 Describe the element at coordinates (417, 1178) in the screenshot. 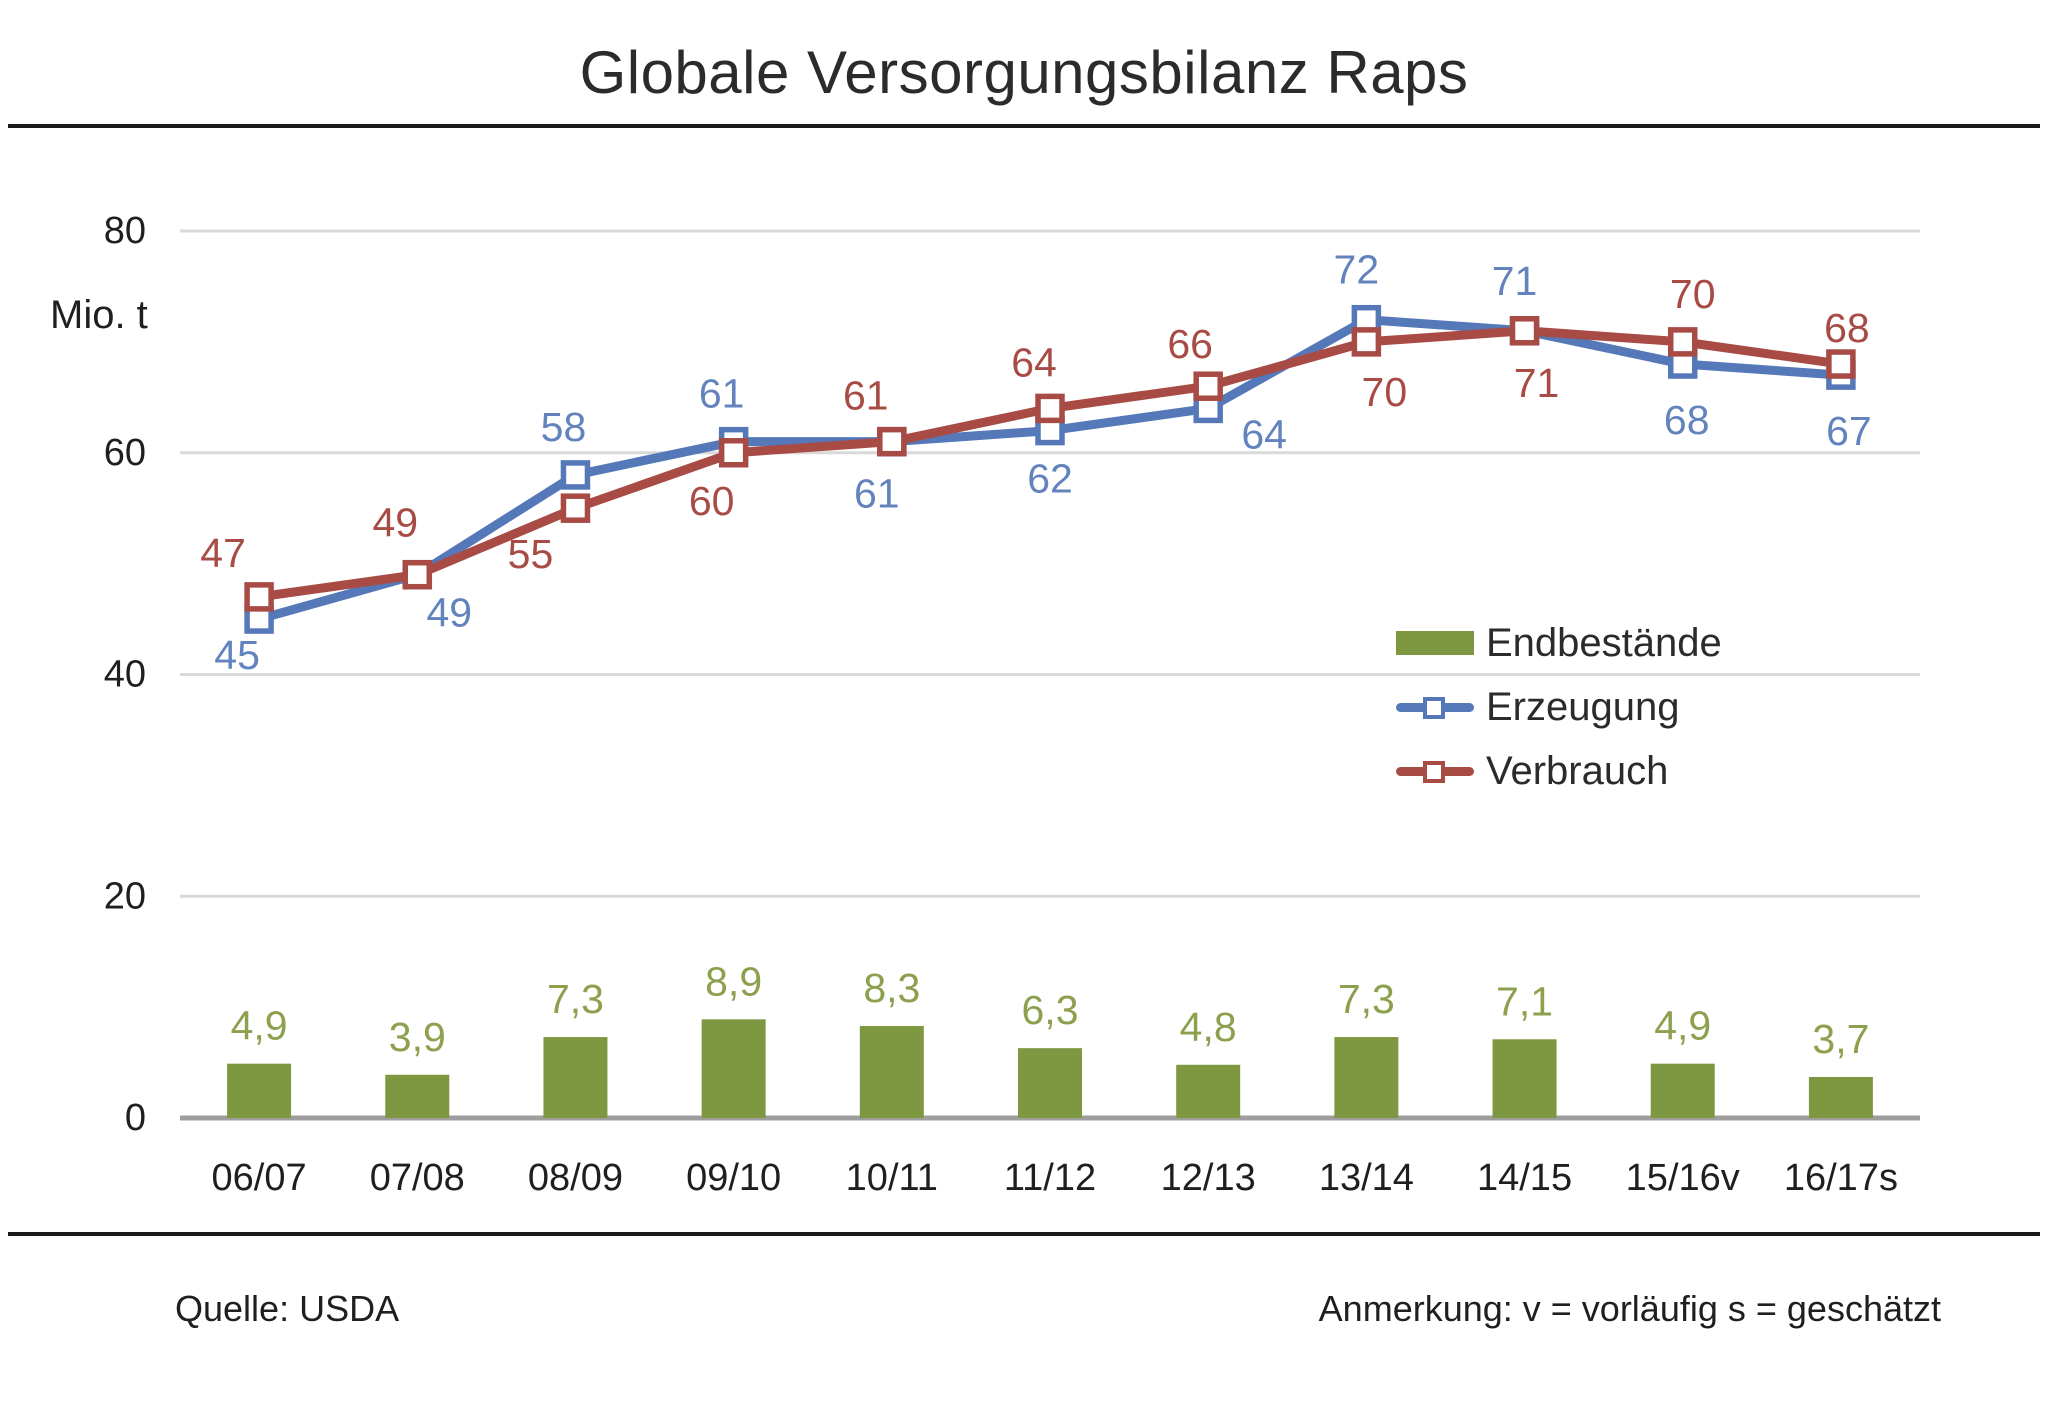

I see `x-category-label: 07/08` at that location.